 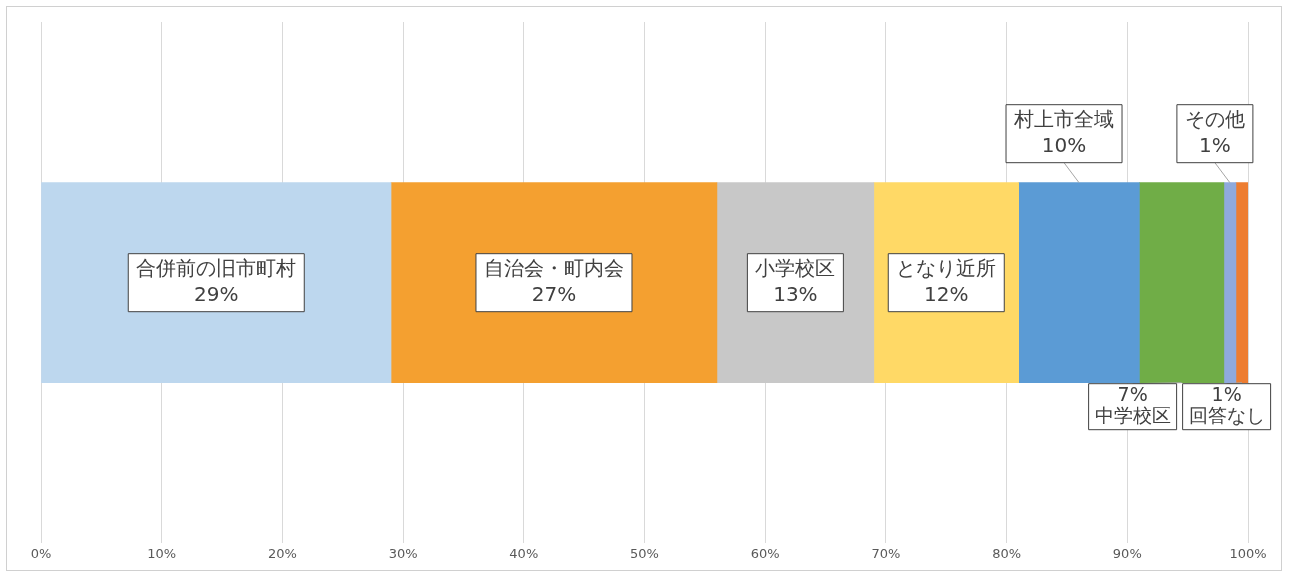 What do you see at coordinates (162, 553) in the screenshot?
I see `x-tick-label: 10%` at bounding box center [162, 553].